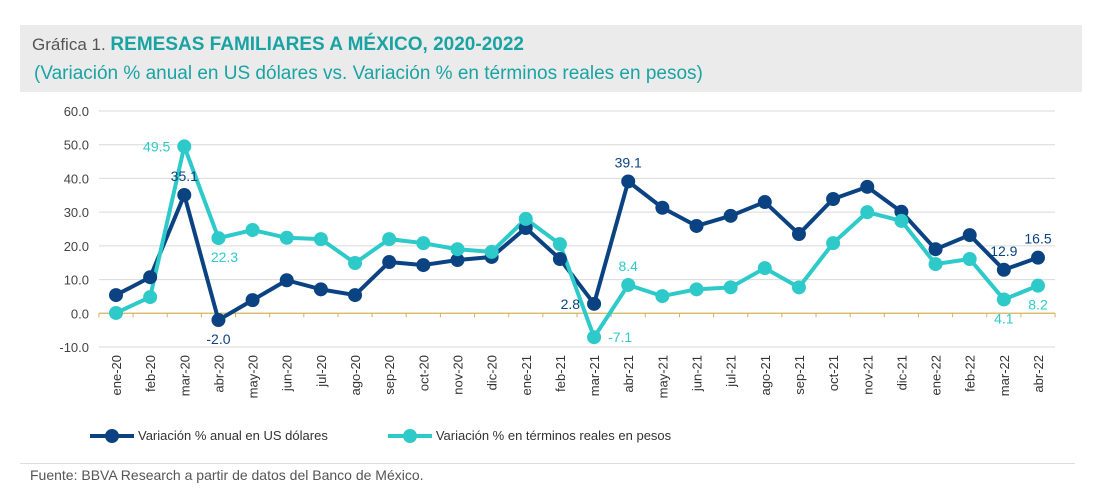 This screenshot has width=1110, height=498. What do you see at coordinates (833, 373) in the screenshot?
I see `x-tick-label: oct-21` at bounding box center [833, 373].